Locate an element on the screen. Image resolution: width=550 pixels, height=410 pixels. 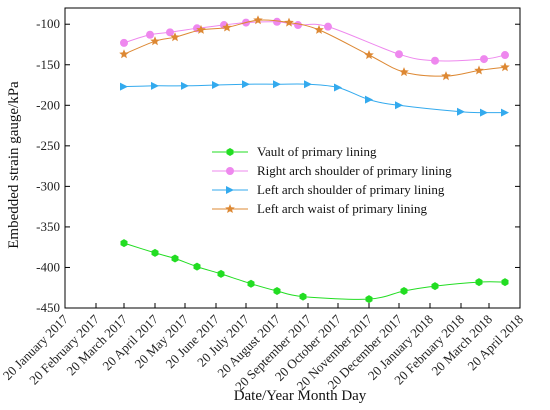
legend-label: Left arch shoulder of primary lining is located at coordinates (351, 189).